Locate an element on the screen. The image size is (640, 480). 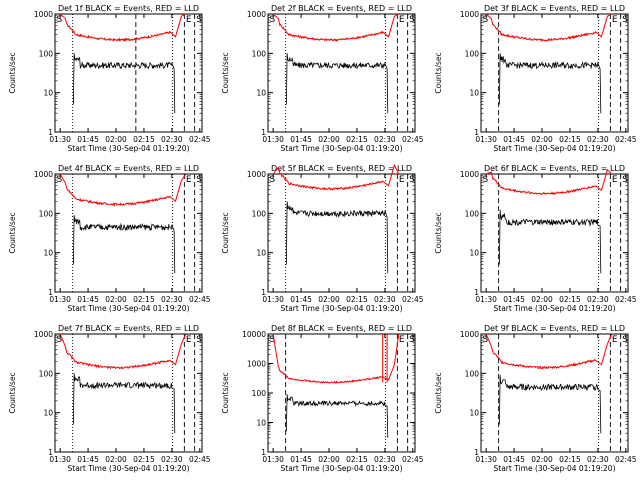
panel-title: Det 1f BLACK = Events, RED = LLD is located at coordinates (128, 8).